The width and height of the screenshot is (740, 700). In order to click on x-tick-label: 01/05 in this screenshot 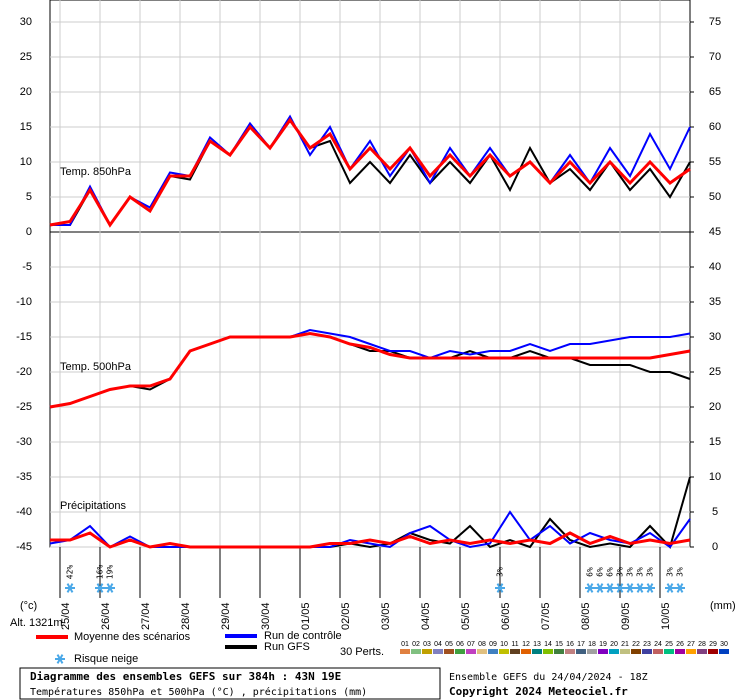, I will do `click(306, 616)`.